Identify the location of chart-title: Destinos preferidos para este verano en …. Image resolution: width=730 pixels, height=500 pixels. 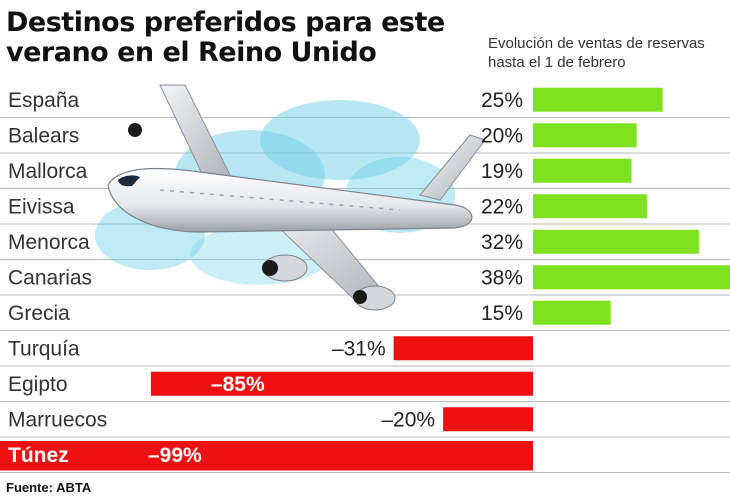
(225, 37).